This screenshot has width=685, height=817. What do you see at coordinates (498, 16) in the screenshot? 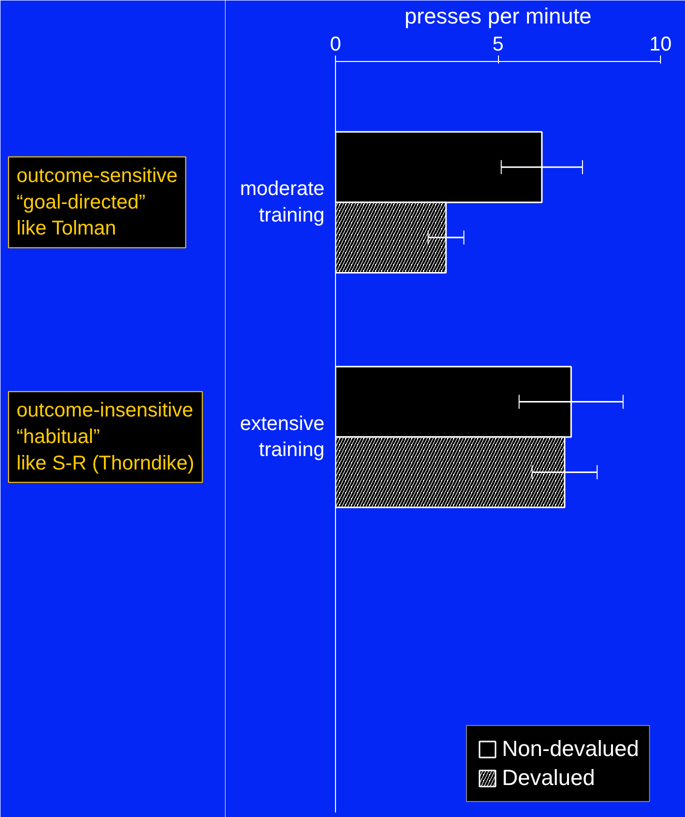
I see `x-axis-title: presses per minute` at bounding box center [498, 16].